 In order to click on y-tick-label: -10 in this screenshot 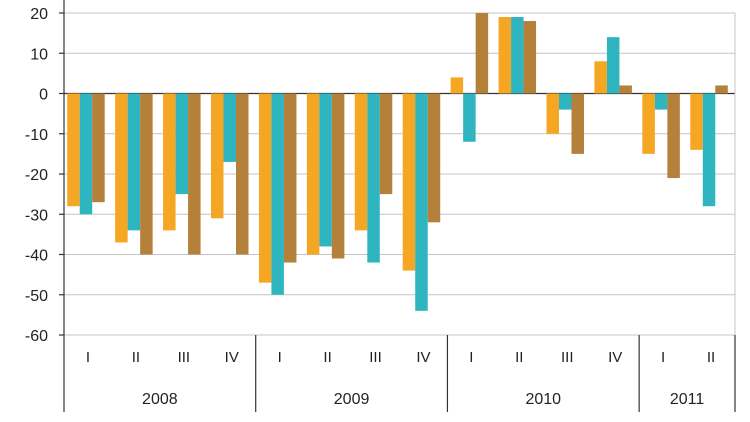, I will do `click(36, 135)`.